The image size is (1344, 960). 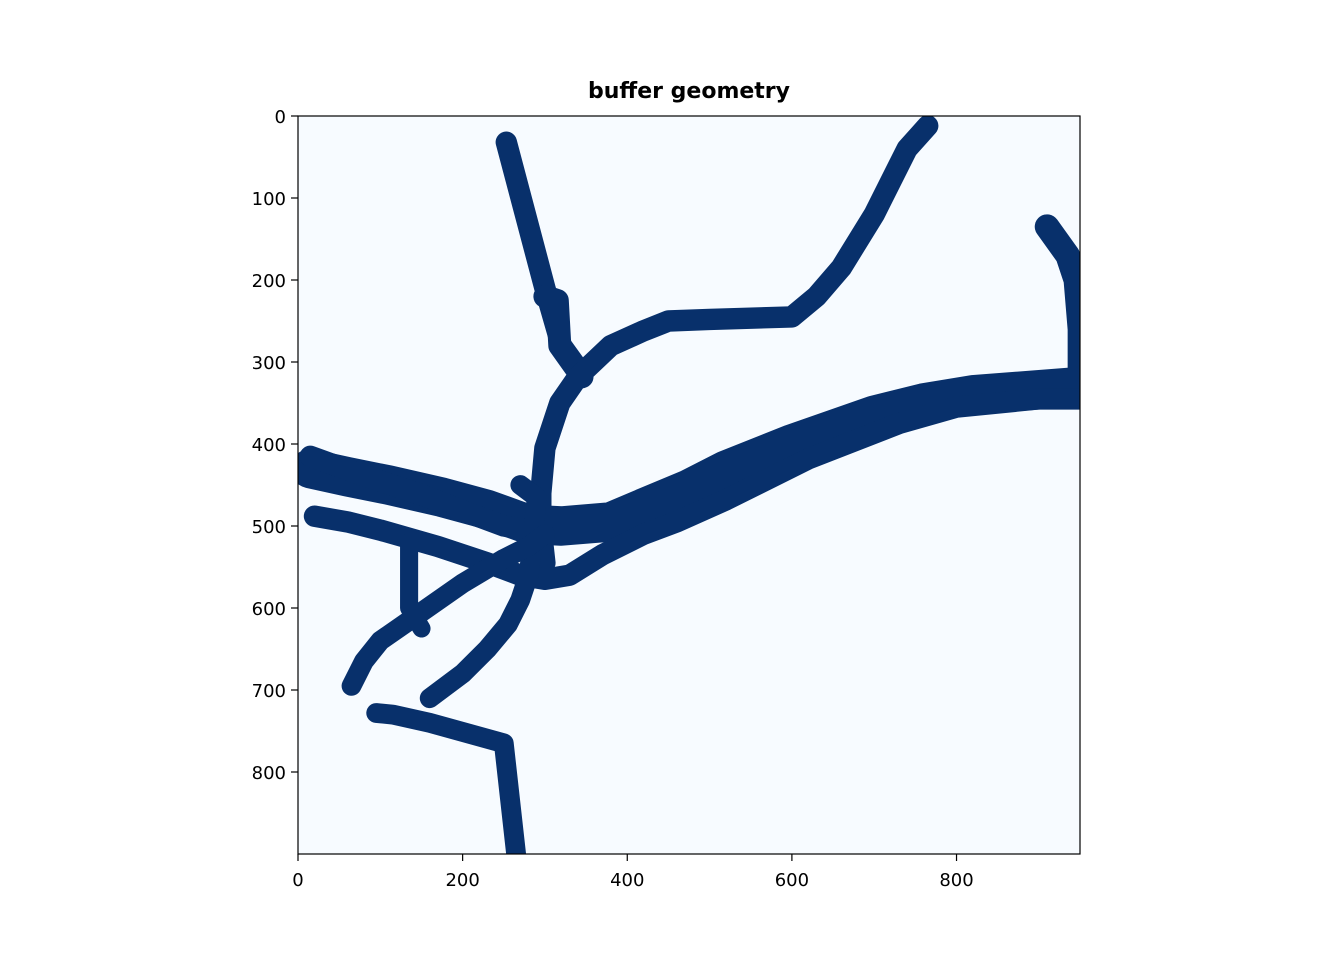 I want to click on y-tick-label: 800, so click(x=269, y=773).